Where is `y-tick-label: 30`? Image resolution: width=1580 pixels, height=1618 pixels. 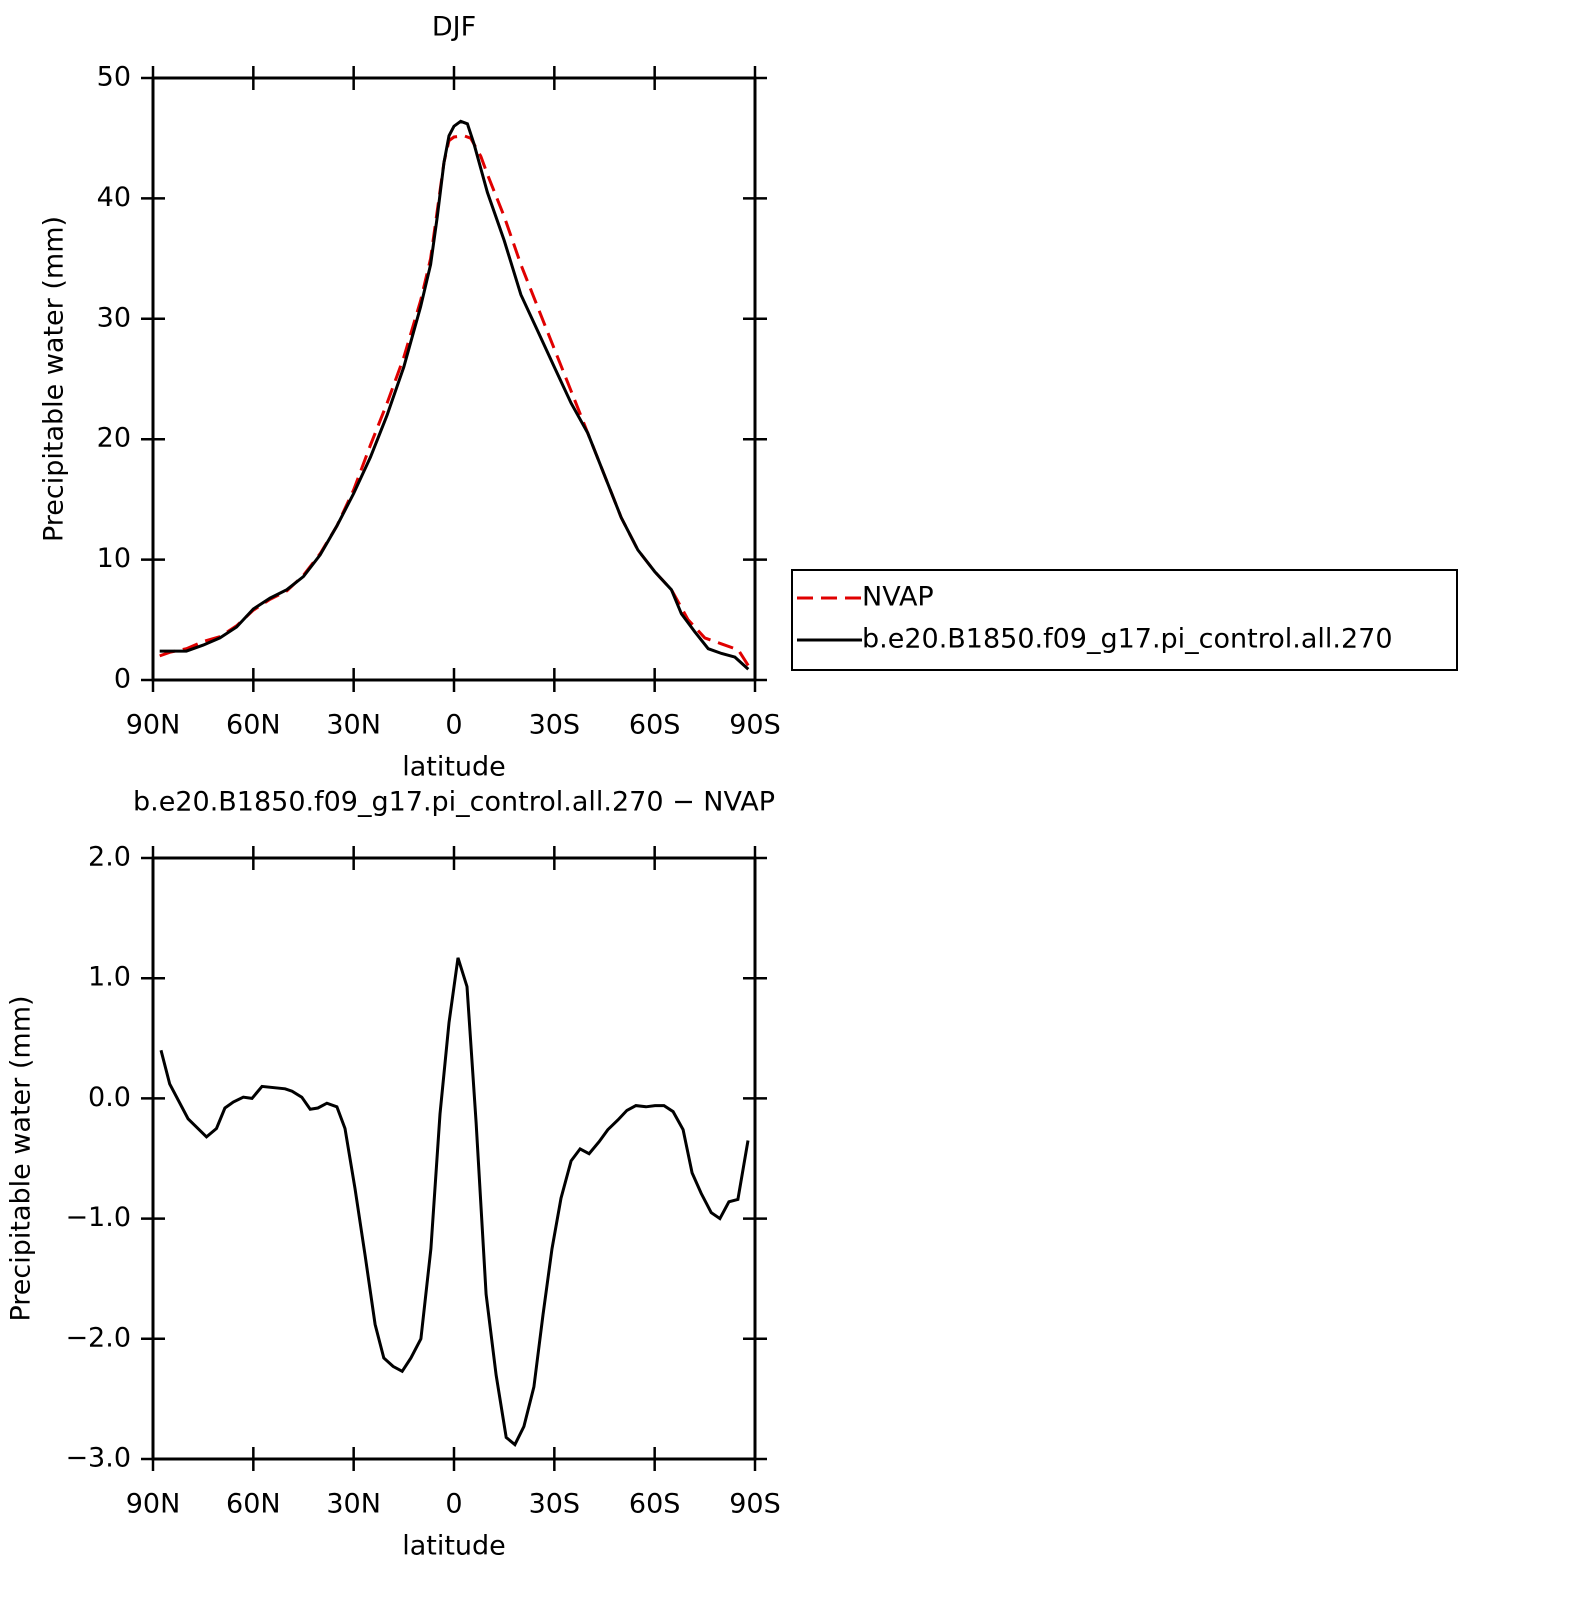 y-tick-label: 30 is located at coordinates (114, 317).